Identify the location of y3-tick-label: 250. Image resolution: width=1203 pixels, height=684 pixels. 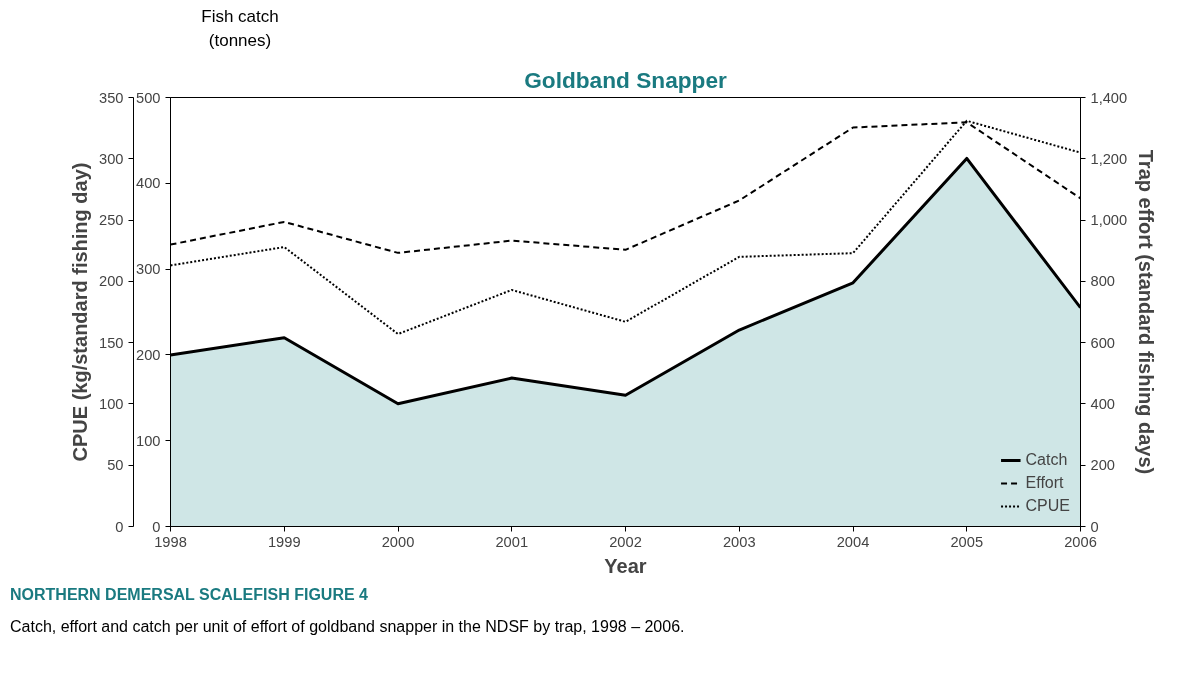
(111, 219).